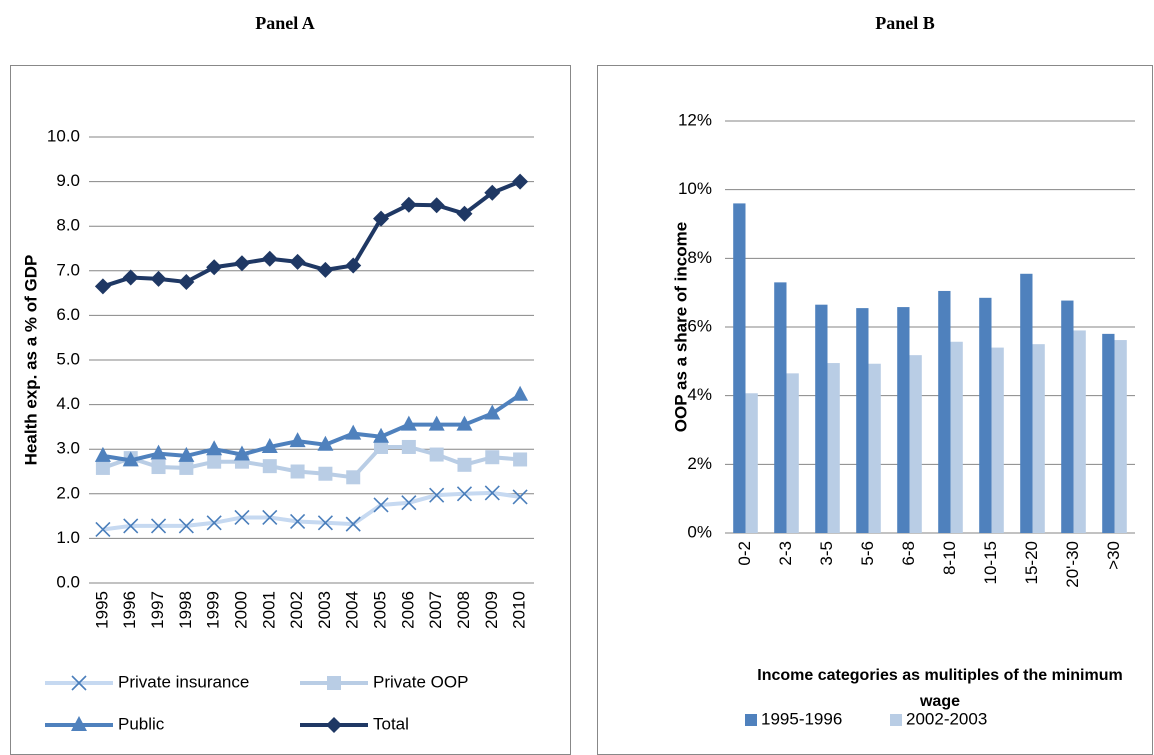  What do you see at coordinates (896, 720) in the screenshot?
I see `legend-swatch` at bounding box center [896, 720].